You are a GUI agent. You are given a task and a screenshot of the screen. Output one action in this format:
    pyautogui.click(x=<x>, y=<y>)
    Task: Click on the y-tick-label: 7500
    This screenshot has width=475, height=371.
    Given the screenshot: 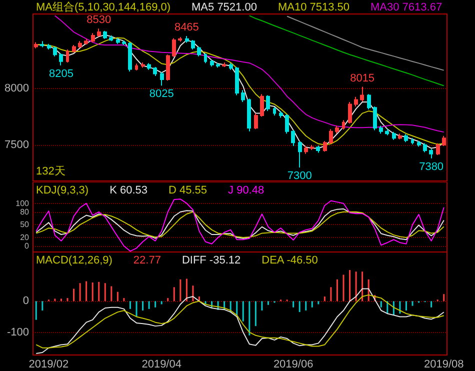 What is the action you would take?
    pyautogui.click(x=16, y=144)
    